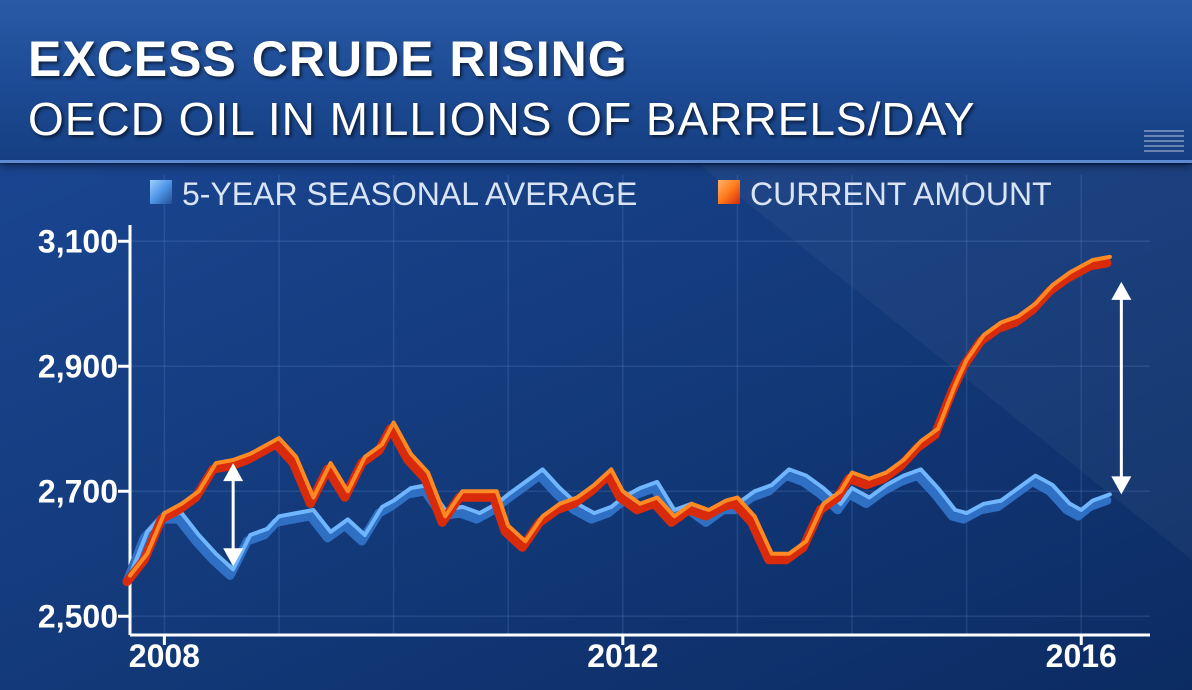 The image size is (1192, 690). What do you see at coordinates (1081, 656) in the screenshot?
I see `x-tick-label: 2016` at bounding box center [1081, 656].